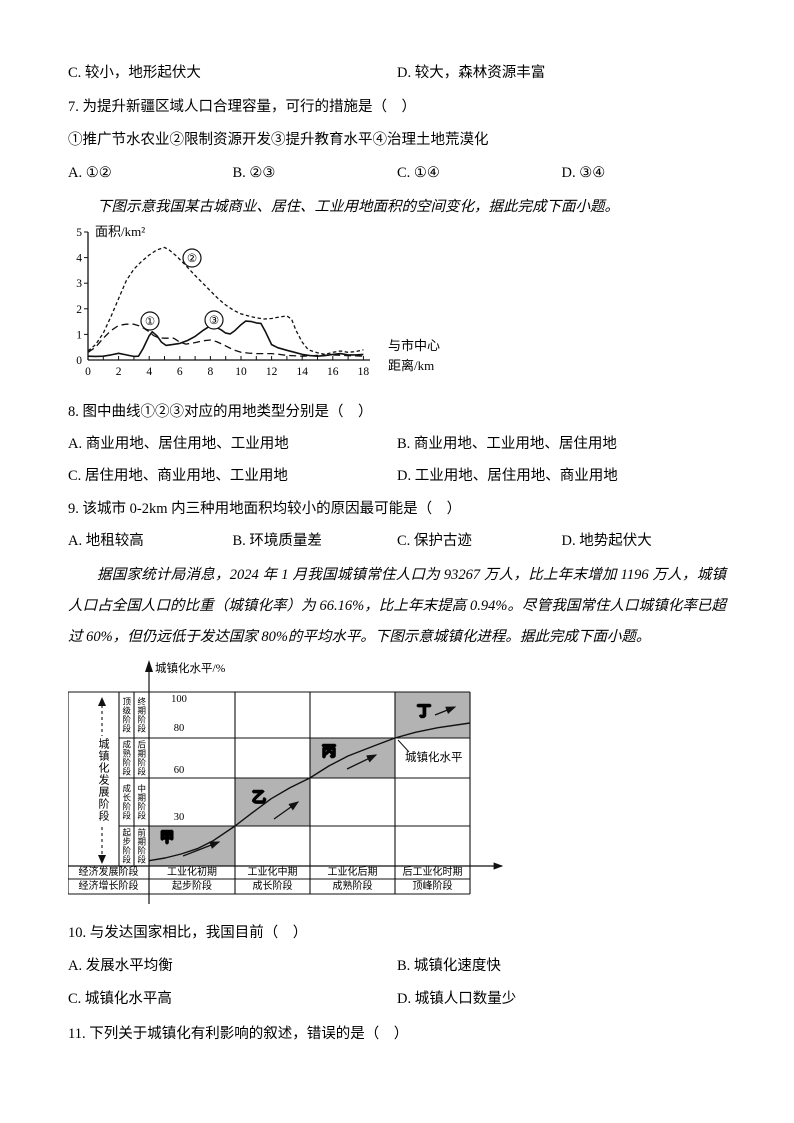 The width and height of the screenshot is (794, 1123). Describe the element at coordinates (180, 372) in the screenshot. I see `svg-text: 6` at that location.